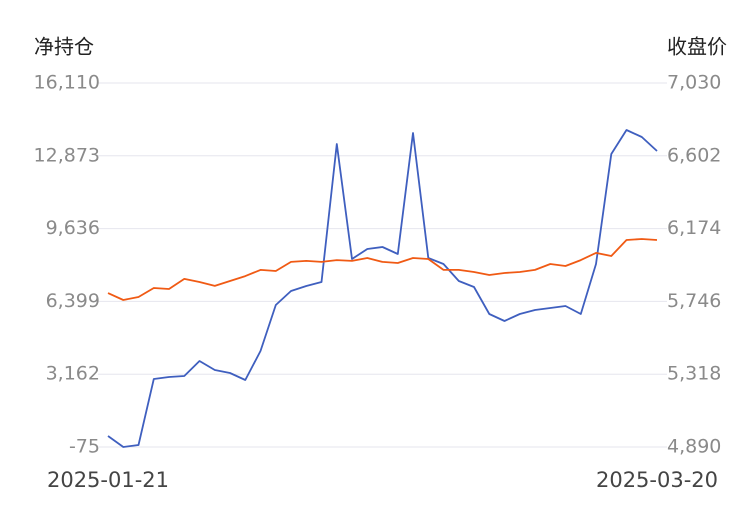 The width and height of the screenshot is (750, 510). What do you see at coordinates (657, 480) in the screenshot?
I see `x-tick-label: 2025-03-20` at bounding box center [657, 480].